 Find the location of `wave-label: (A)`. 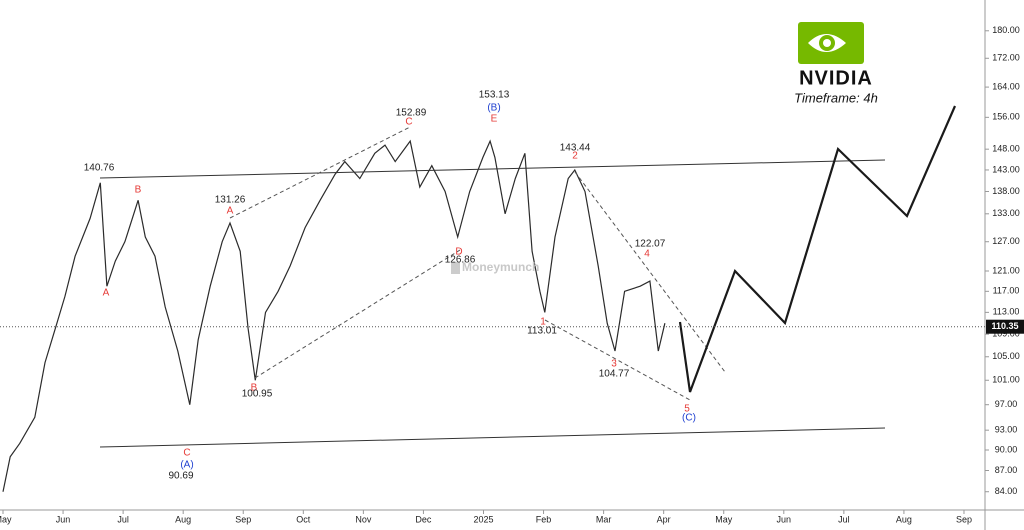

wave-label: (A) is located at coordinates (186, 465).